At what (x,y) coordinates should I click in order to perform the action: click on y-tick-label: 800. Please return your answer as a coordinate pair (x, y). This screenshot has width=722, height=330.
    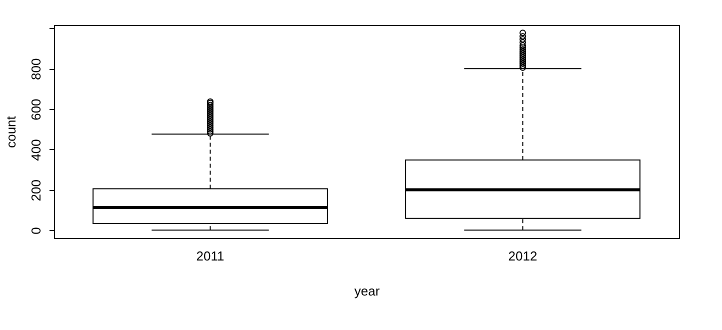
    Looking at the image, I should click on (36, 69).